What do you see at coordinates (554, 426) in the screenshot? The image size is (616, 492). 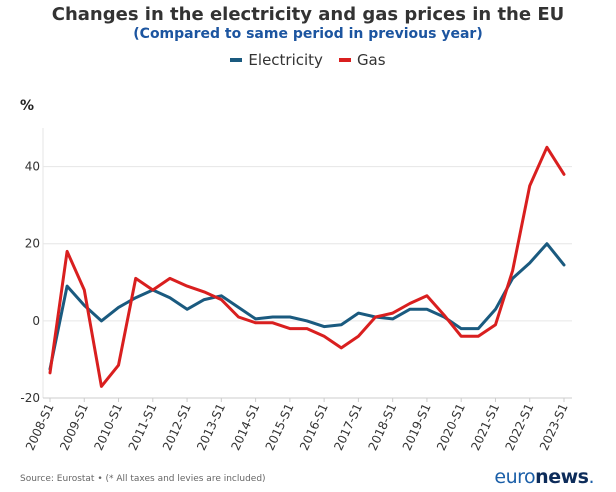 I see `x-tick-label: 2023-S1` at bounding box center [554, 426].